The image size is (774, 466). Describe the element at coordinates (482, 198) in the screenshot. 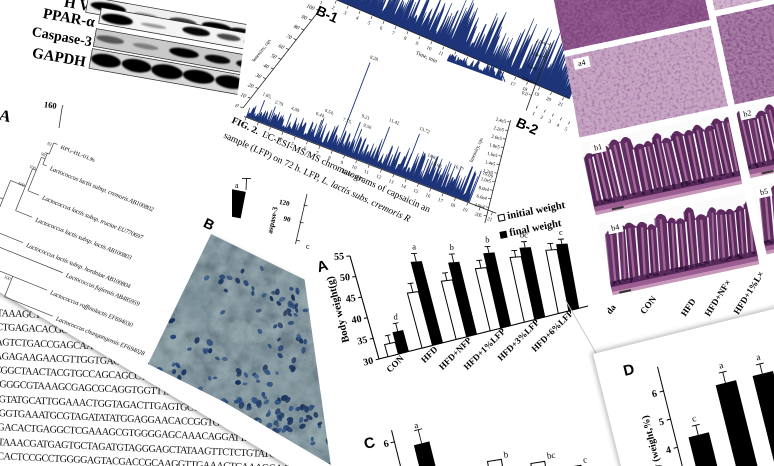

I see `svg-text: 6.0e4` at that location.